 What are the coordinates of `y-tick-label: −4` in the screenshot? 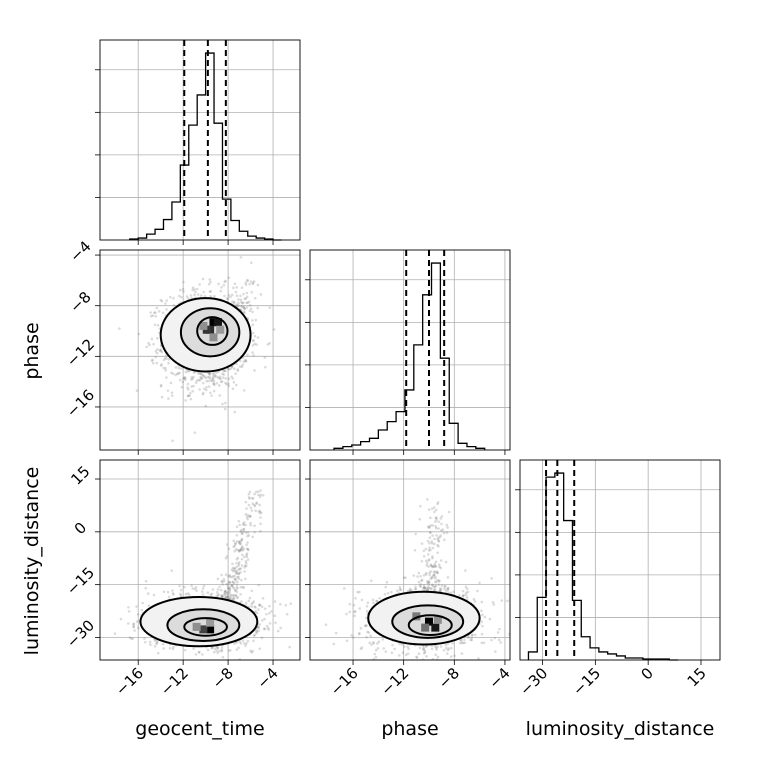 It's located at (80, 251).